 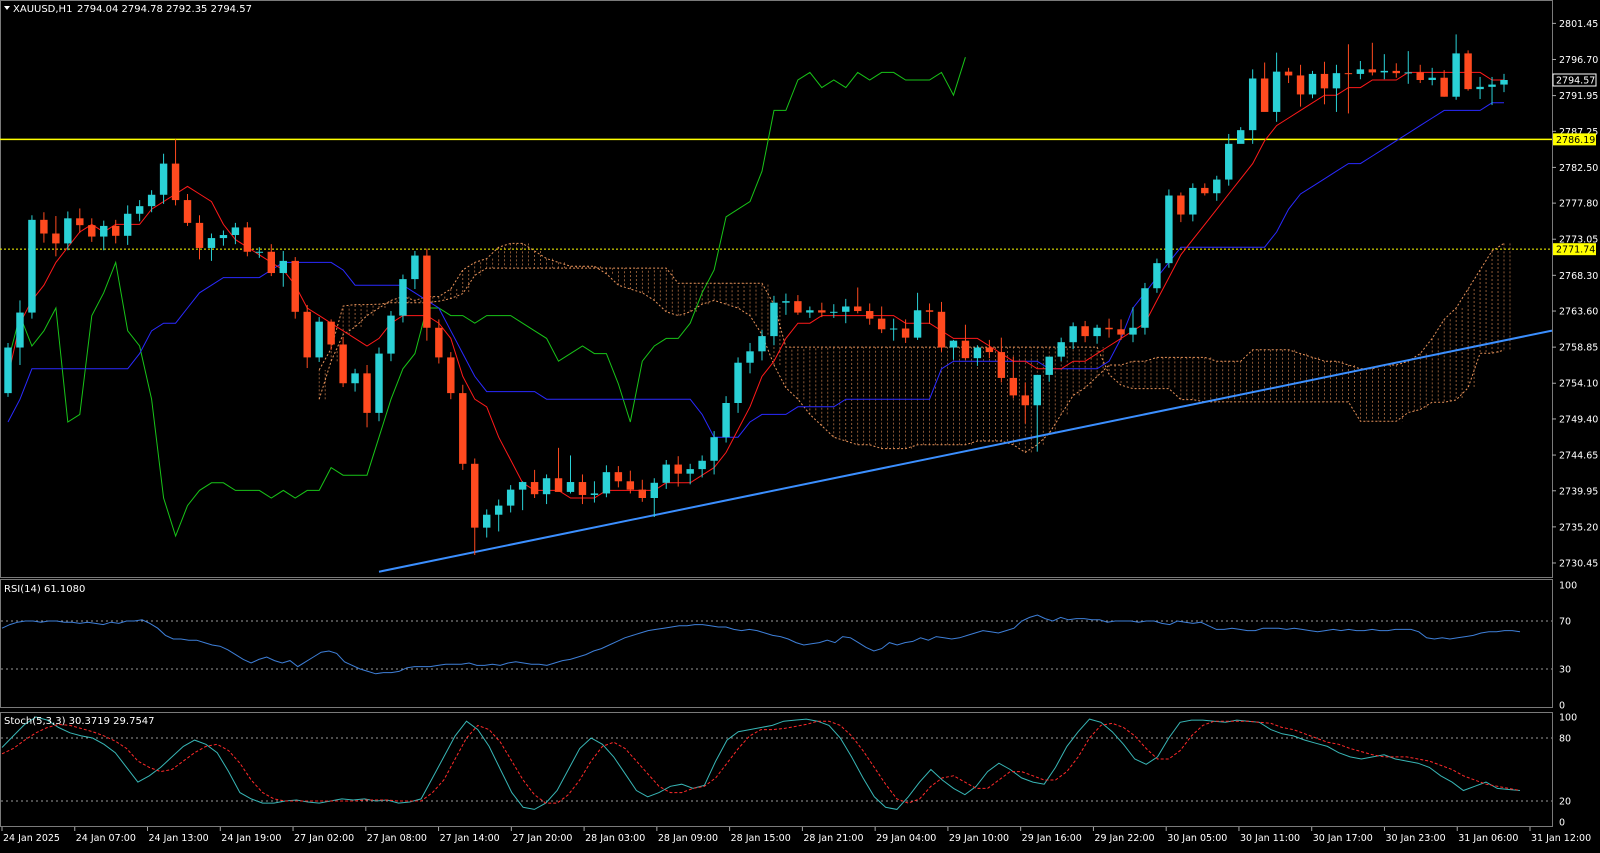 What do you see at coordinates (1578, 132) in the screenshot?
I see `price-tick-label: 2787.25` at bounding box center [1578, 132].